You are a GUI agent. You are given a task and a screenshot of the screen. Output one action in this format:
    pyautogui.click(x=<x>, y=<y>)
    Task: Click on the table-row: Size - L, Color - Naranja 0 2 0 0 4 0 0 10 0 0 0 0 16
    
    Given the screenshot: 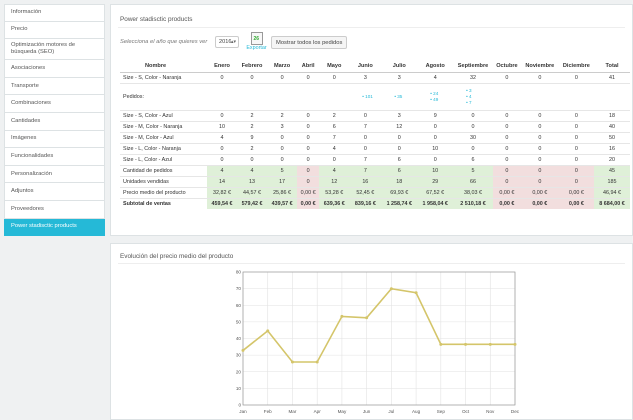 What is the action you would take?
    pyautogui.click(x=375, y=148)
    